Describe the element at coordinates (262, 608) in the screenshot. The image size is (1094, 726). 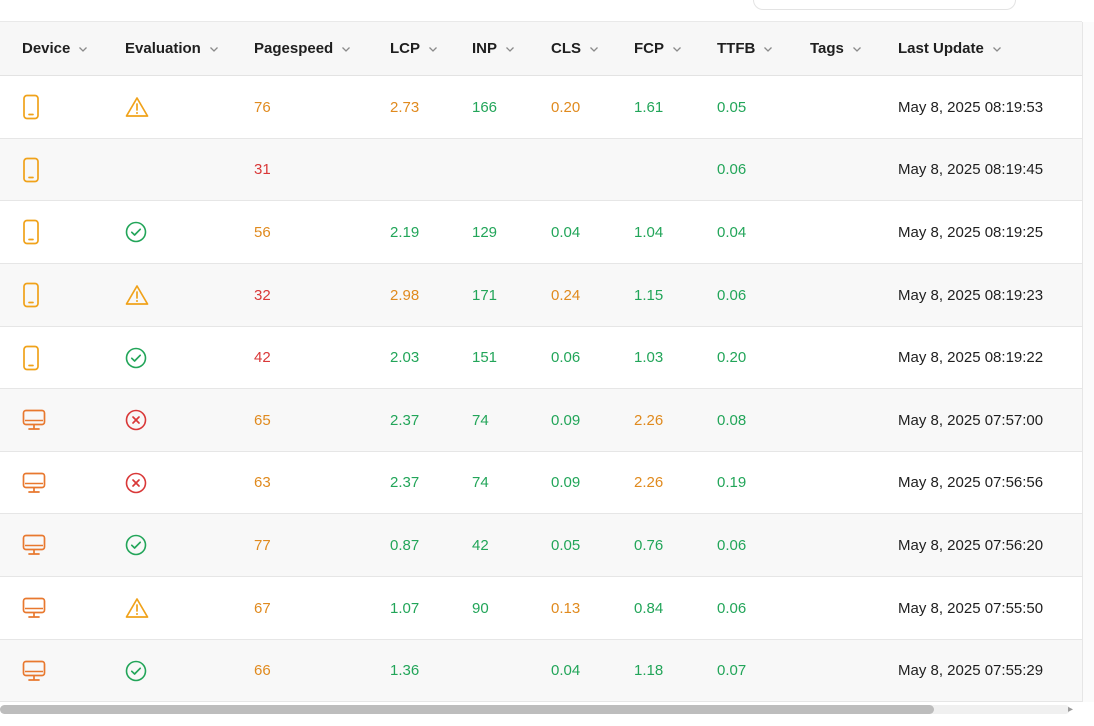
I see `cell-pagespeed: 67` at that location.